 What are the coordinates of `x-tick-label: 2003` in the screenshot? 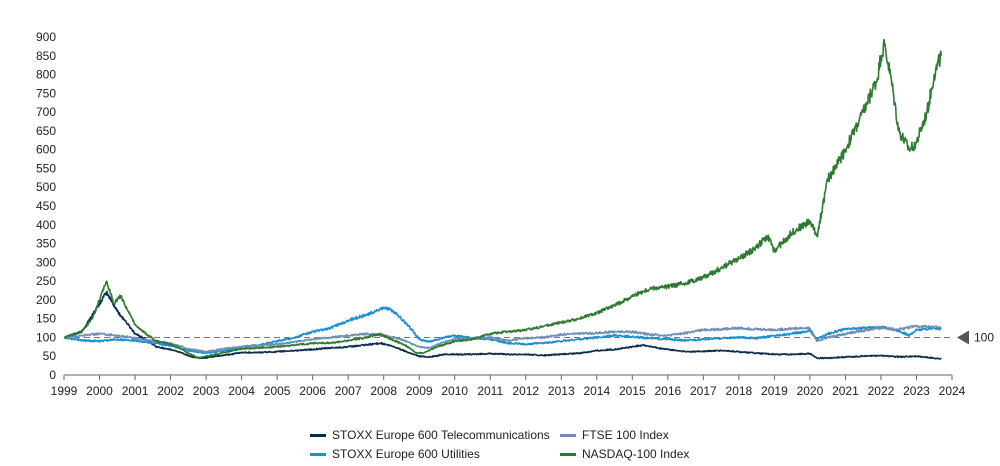 It's located at (206, 391).